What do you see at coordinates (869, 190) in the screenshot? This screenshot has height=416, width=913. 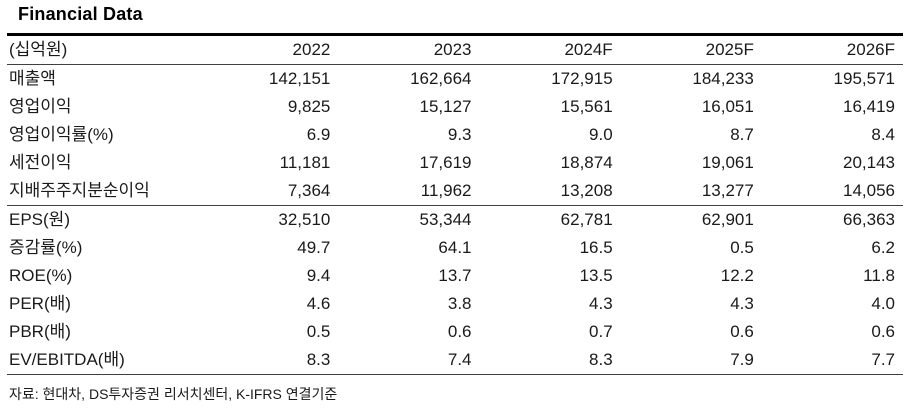 I see `cell-value: 14,056` at bounding box center [869, 190].